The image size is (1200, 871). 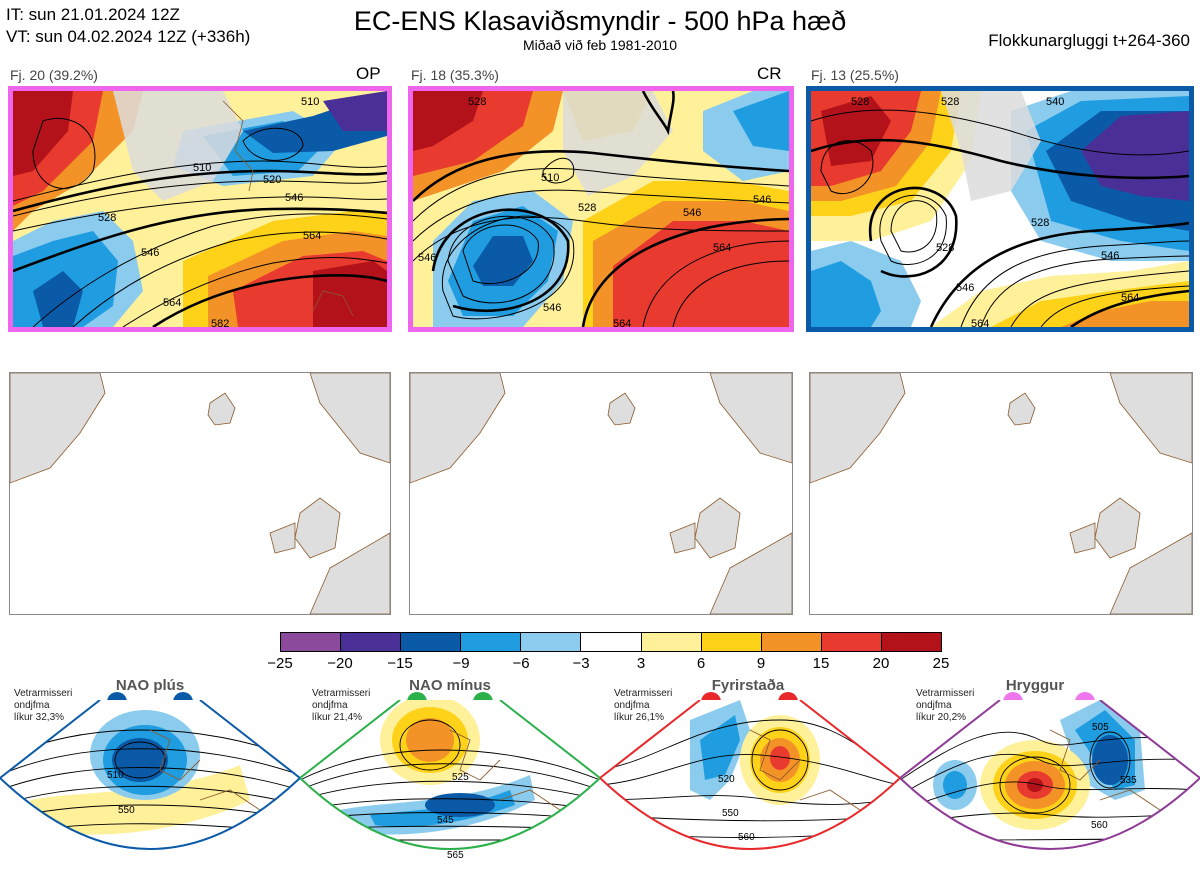 I want to click on colorbar-tick: 6, so click(x=701, y=663).